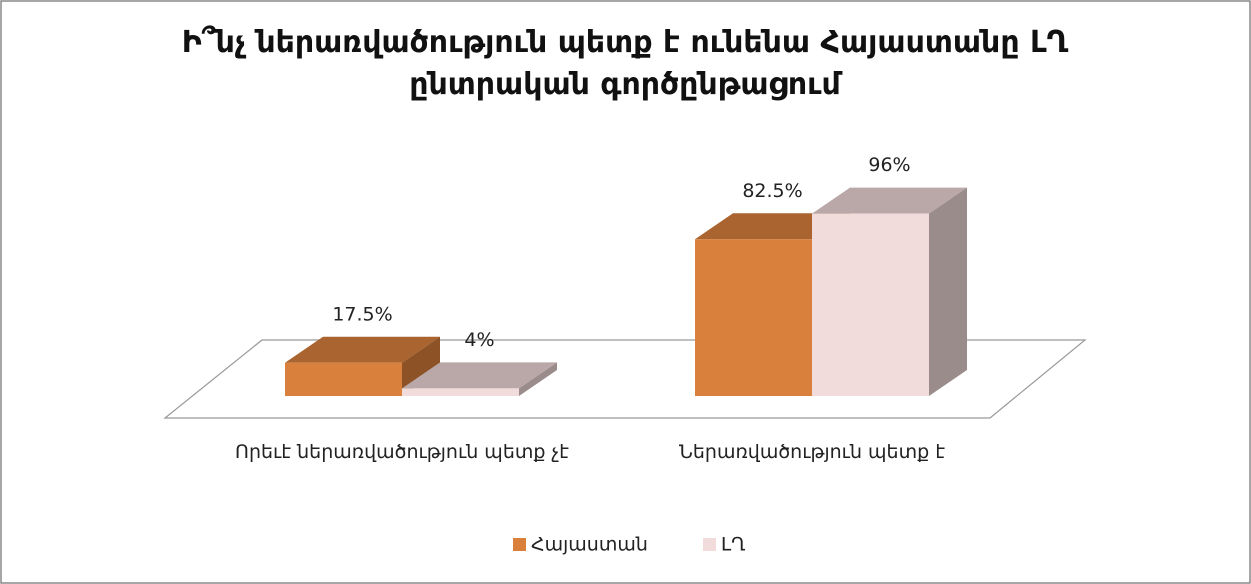  I want to click on x-tick-label: Որեւէ ներառվածություն պետք չէ, so click(402, 452).